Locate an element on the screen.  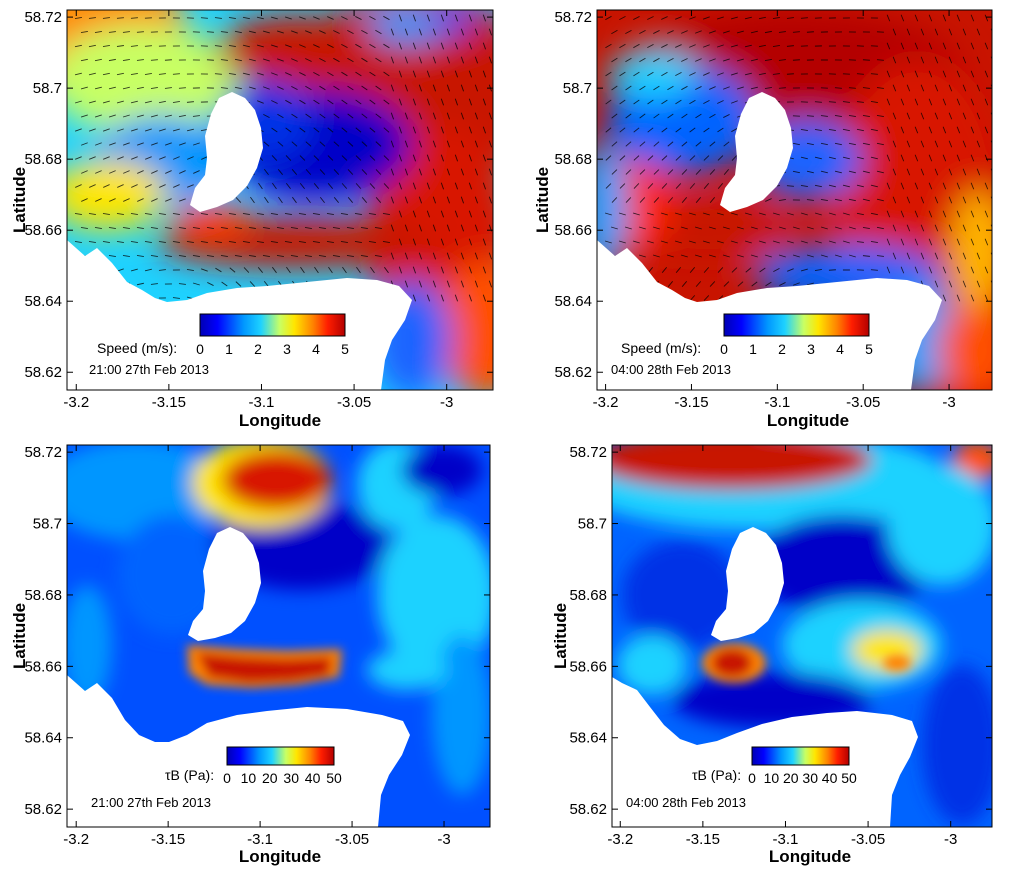
x-tick-label: -3 is located at coordinates (443, 839).